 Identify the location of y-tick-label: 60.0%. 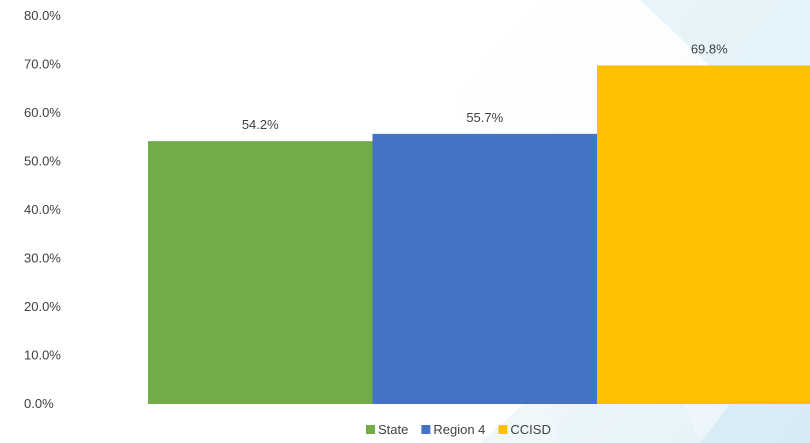
(42, 112).